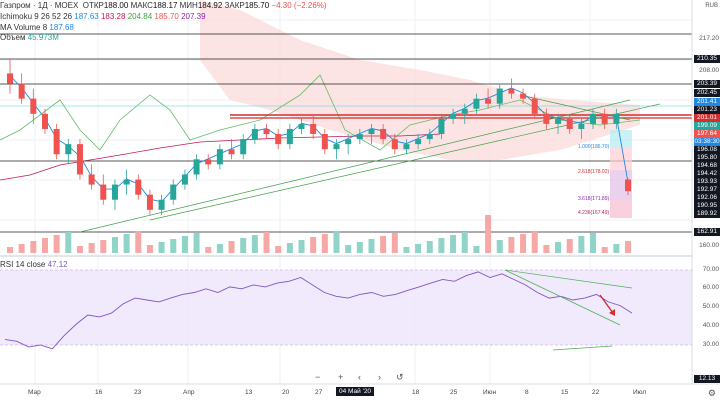  Describe the element at coordinates (707, 158) in the screenshot. I see `price-tag: 195.80` at that location.